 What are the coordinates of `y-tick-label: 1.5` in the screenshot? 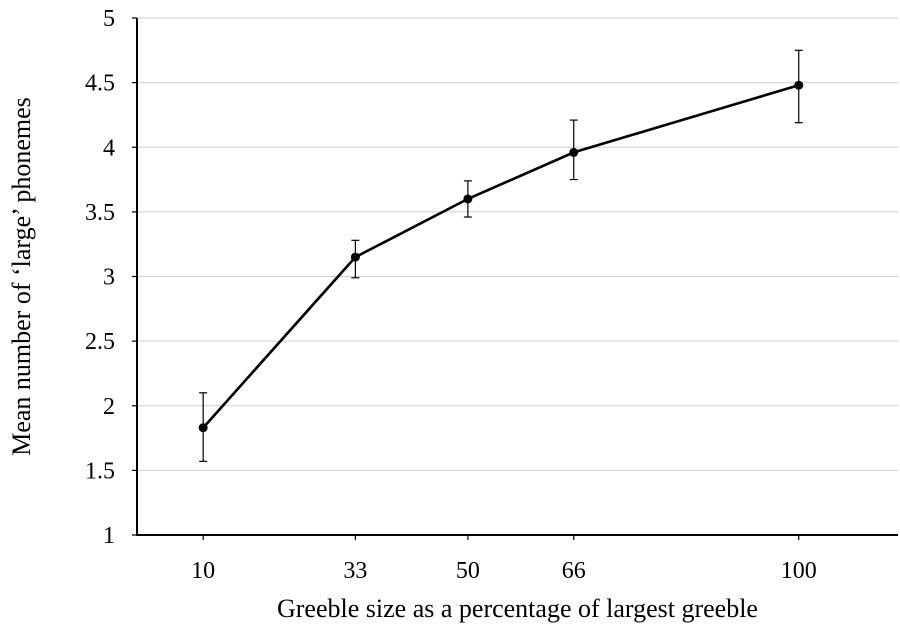 It's located at (100, 471).